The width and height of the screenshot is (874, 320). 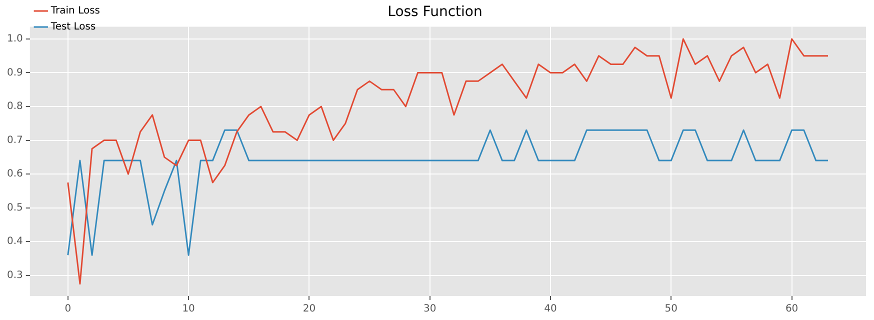 I want to click on y-tick-label: 0.7, so click(x=14, y=140).